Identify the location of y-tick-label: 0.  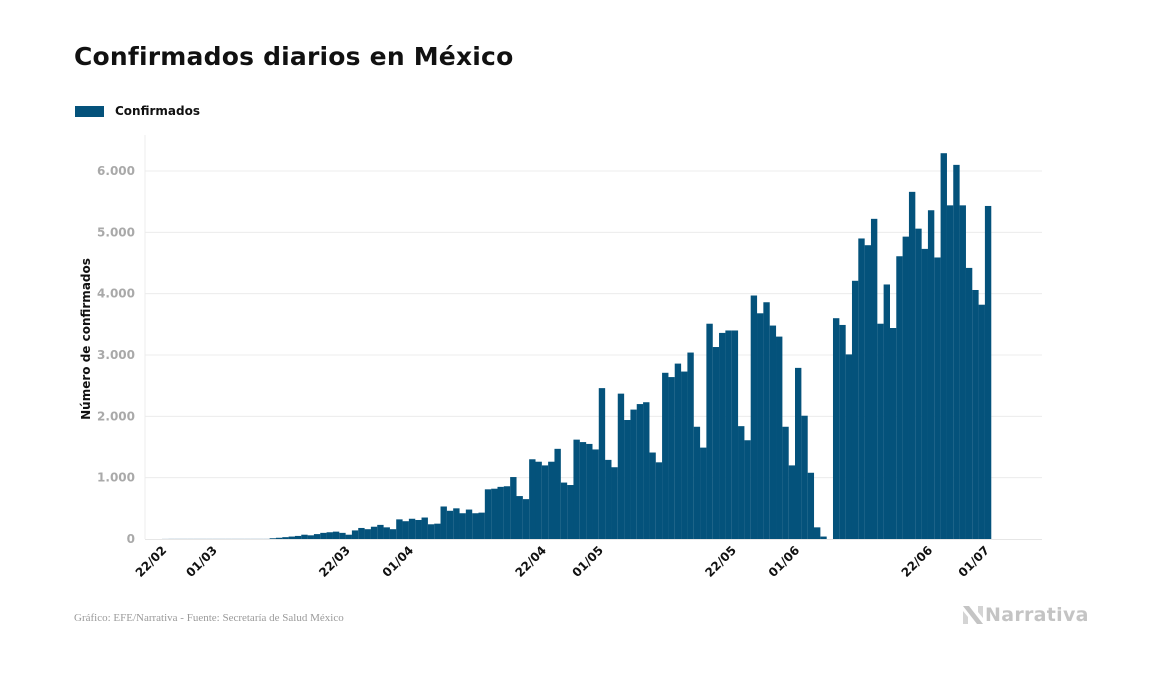
(131, 539).